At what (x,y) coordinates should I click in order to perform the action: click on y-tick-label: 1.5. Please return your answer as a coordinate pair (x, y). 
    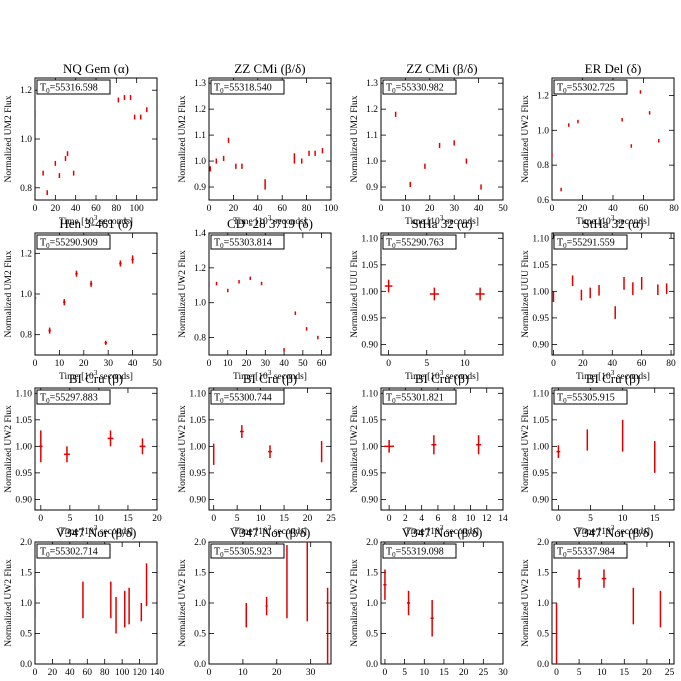
    Looking at the image, I should click on (200, 574).